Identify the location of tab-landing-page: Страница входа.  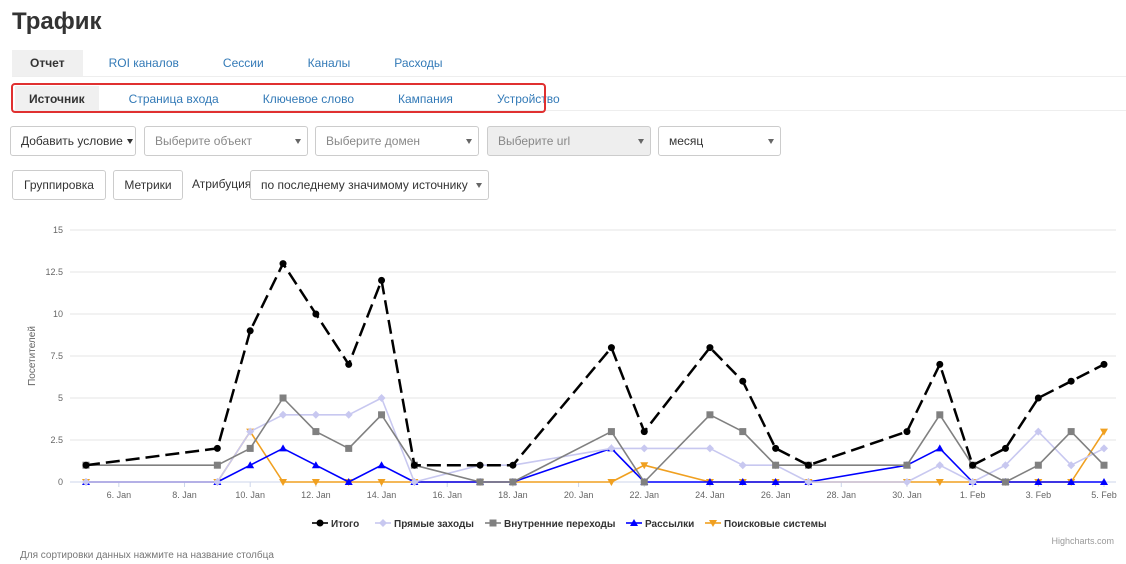
(173, 99).